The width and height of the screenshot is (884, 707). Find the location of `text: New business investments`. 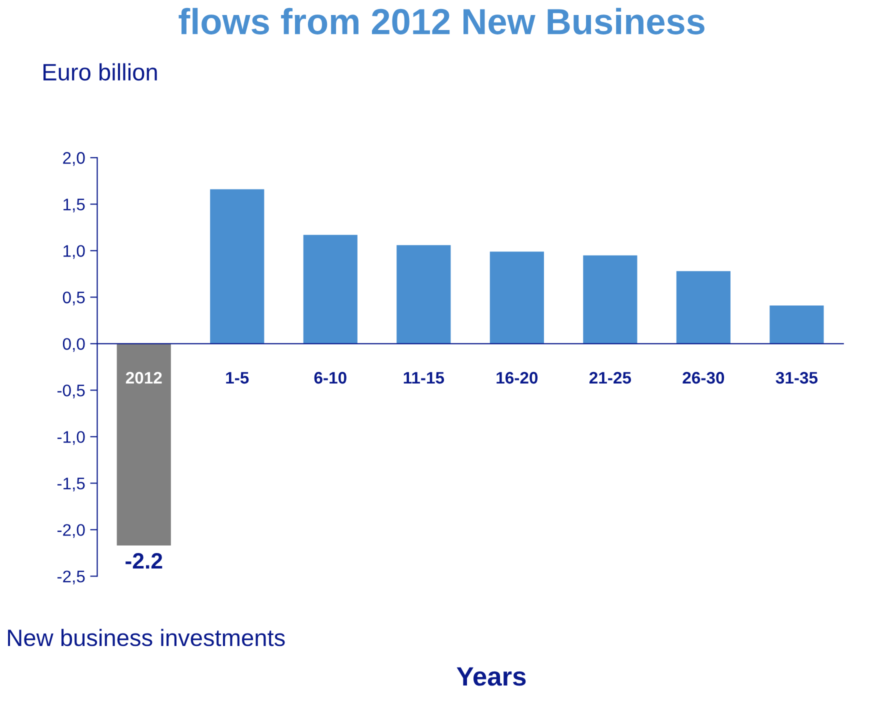

text: New business investments is located at coordinates (146, 637).